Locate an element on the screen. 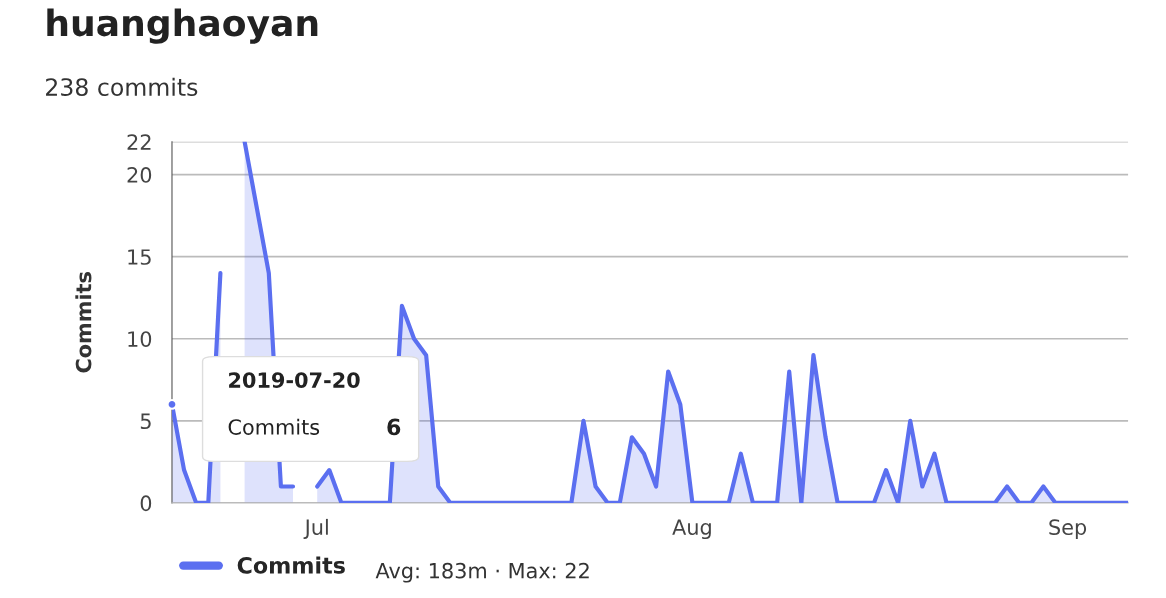 The image size is (1166, 598). y-tick-label: 15 is located at coordinates (139, 257).